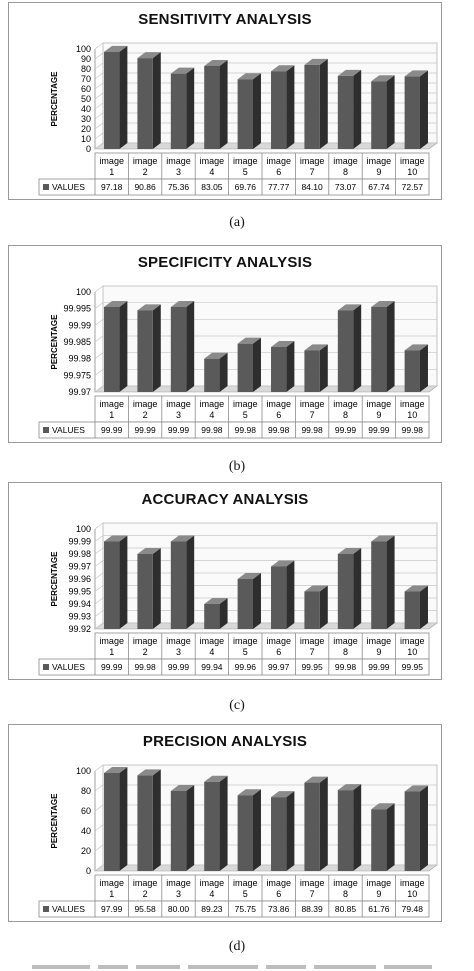  What do you see at coordinates (312, 667) in the screenshot?
I see `data-label: 99.95` at bounding box center [312, 667].